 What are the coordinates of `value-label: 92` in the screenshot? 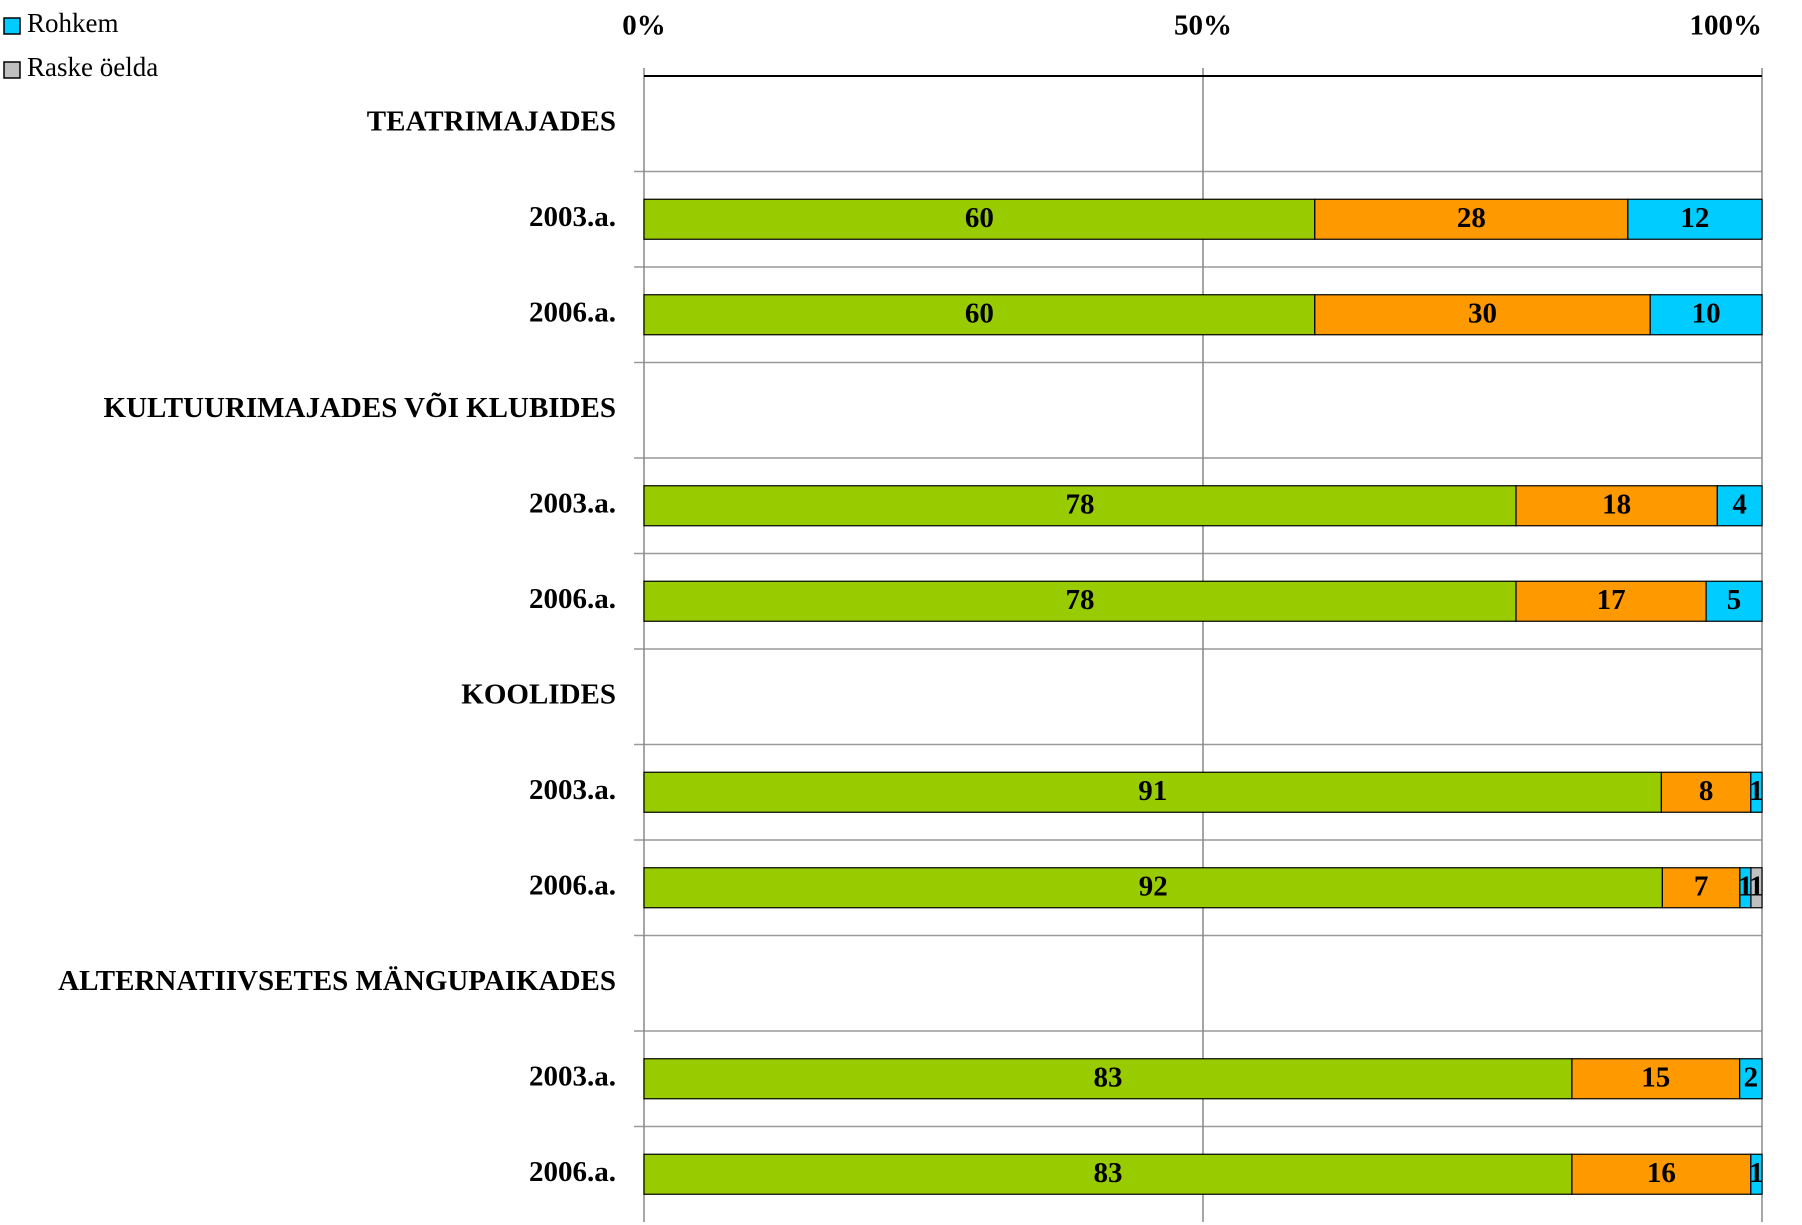 It's located at (1153, 886).